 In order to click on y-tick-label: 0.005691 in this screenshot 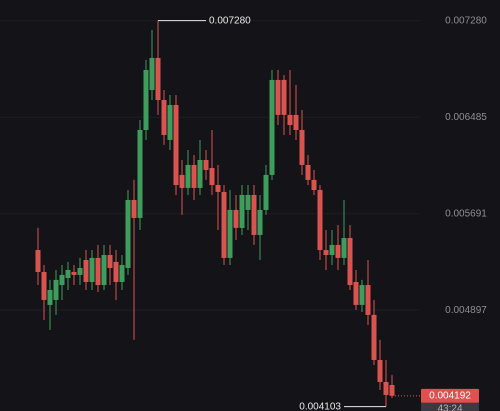, I will do `click(466, 213)`.